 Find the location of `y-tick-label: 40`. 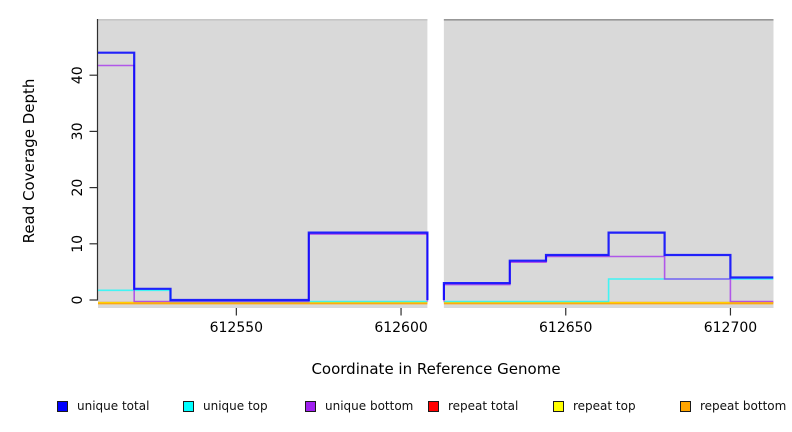

y-tick-label: 40 is located at coordinates (78, 75).